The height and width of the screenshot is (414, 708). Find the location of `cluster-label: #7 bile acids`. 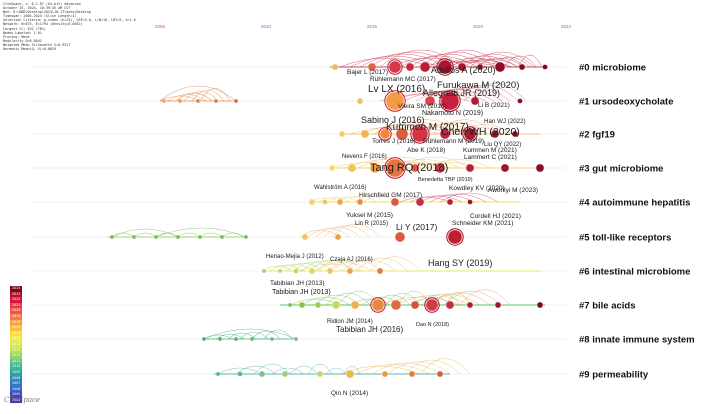

cluster-label: #7 bile acids is located at coordinates (607, 306).